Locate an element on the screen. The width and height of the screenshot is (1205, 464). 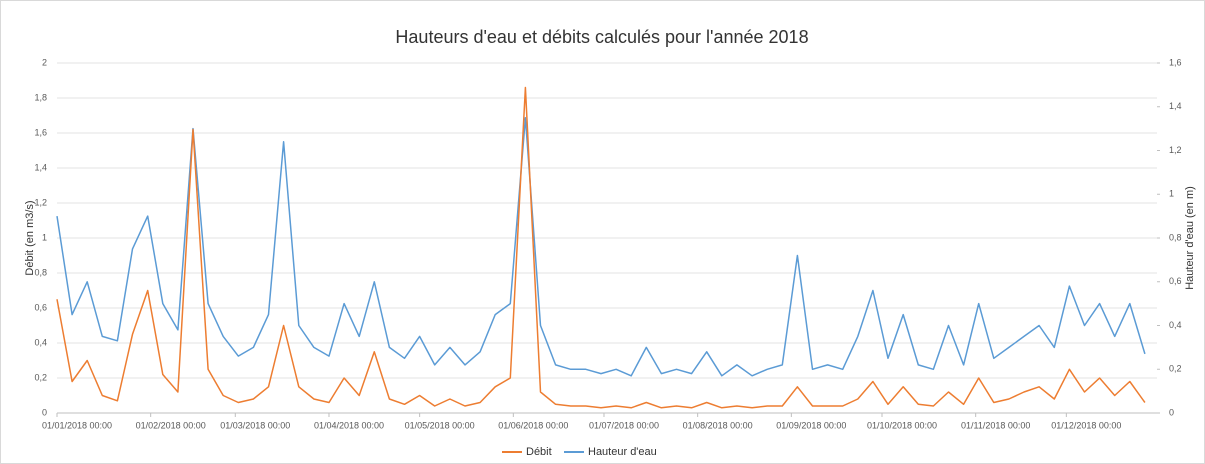
y2-tick-label: 0,8 is located at coordinates (1175, 237).